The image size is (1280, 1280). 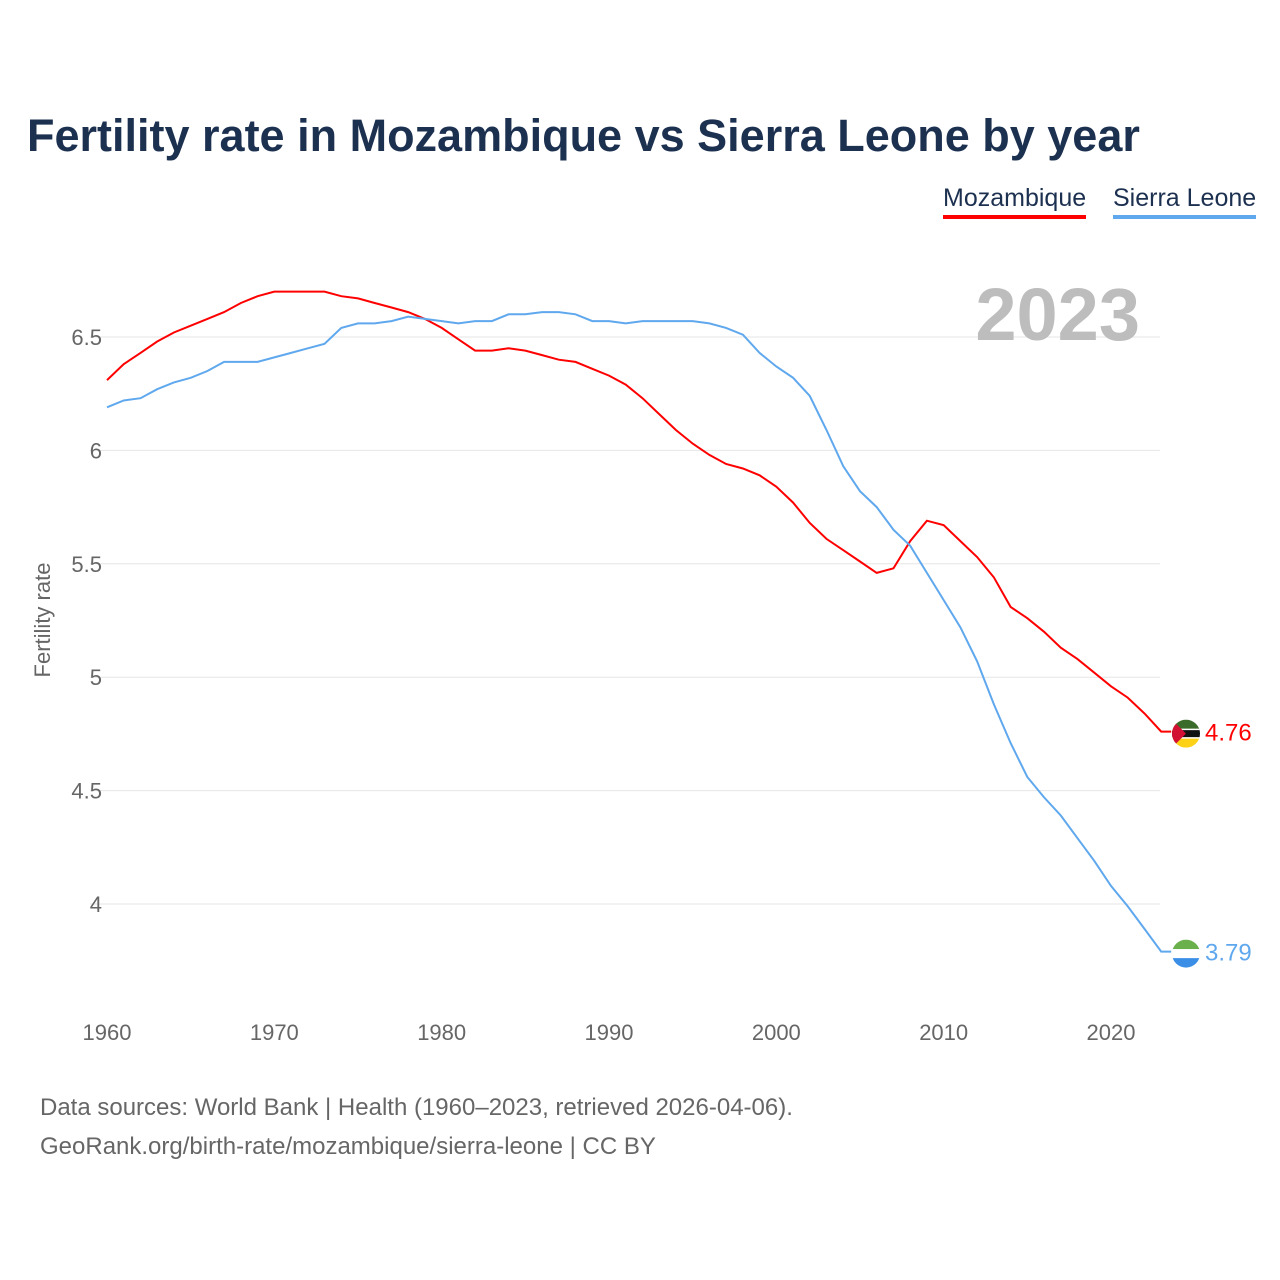 What do you see at coordinates (86, 564) in the screenshot?
I see `y-tick-label: 5.5` at bounding box center [86, 564].